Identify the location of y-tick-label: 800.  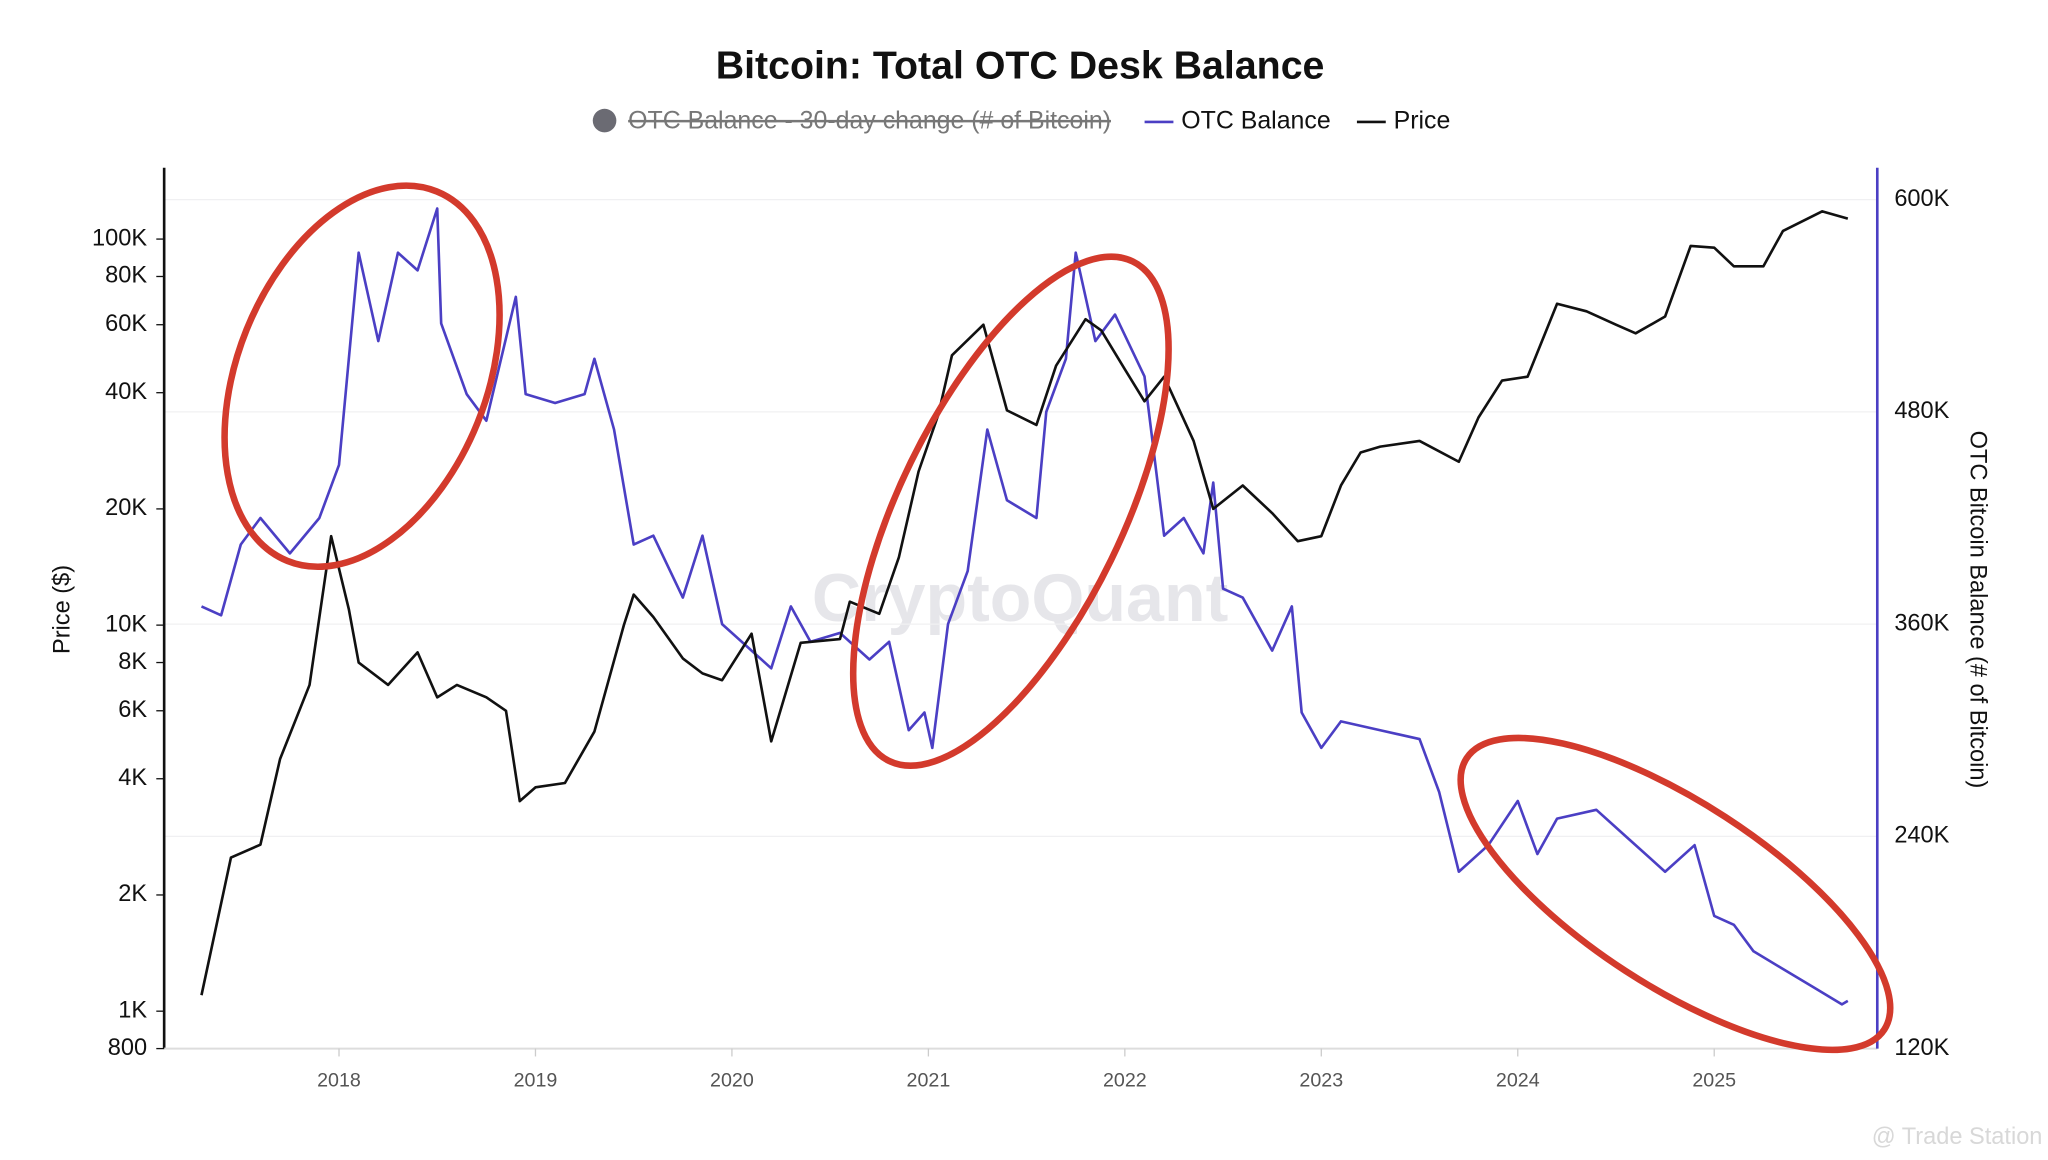
(127, 1047).